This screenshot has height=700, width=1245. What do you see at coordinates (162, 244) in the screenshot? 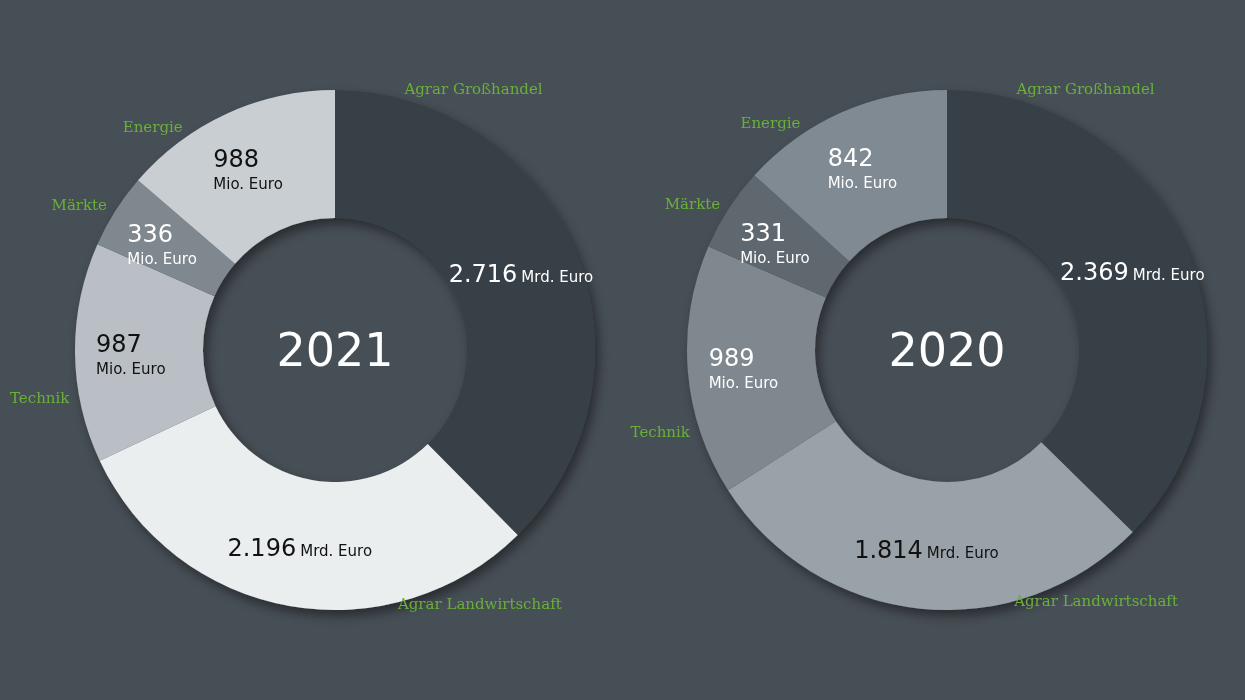
I see `data-label: 336 Mio. Euro` at bounding box center [162, 244].